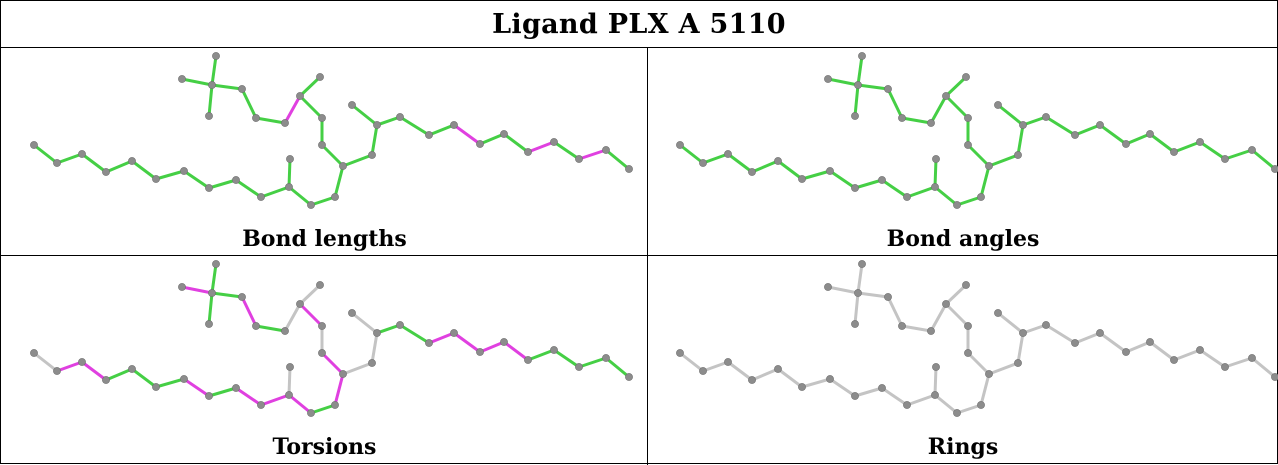 The width and height of the screenshot is (1278, 465). What do you see at coordinates (639, 255) in the screenshot?
I see `row-divider` at bounding box center [639, 255].